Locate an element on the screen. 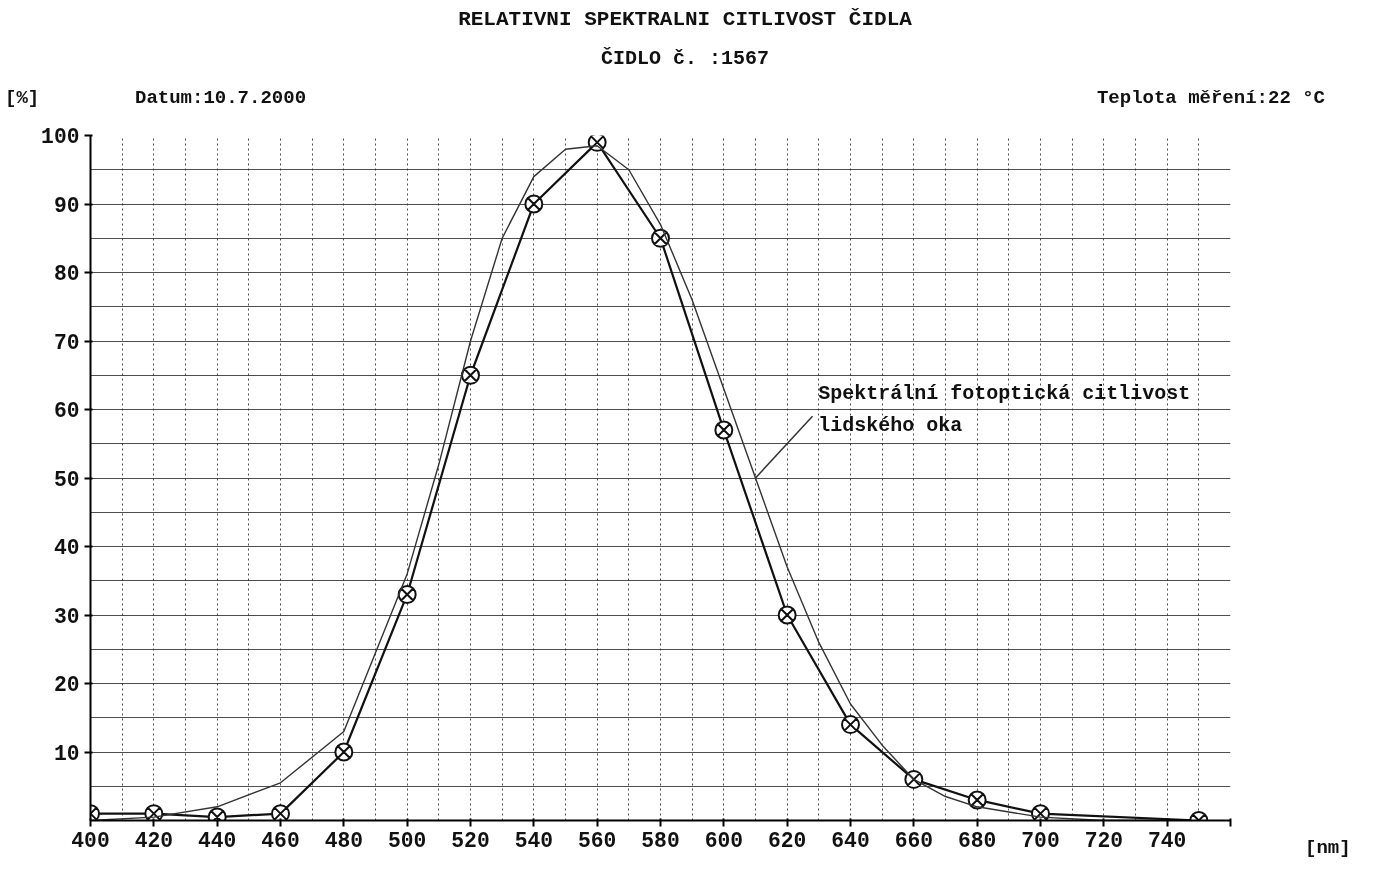 This screenshot has width=1385, height=880. x-tick-label: 680 is located at coordinates (977, 840).